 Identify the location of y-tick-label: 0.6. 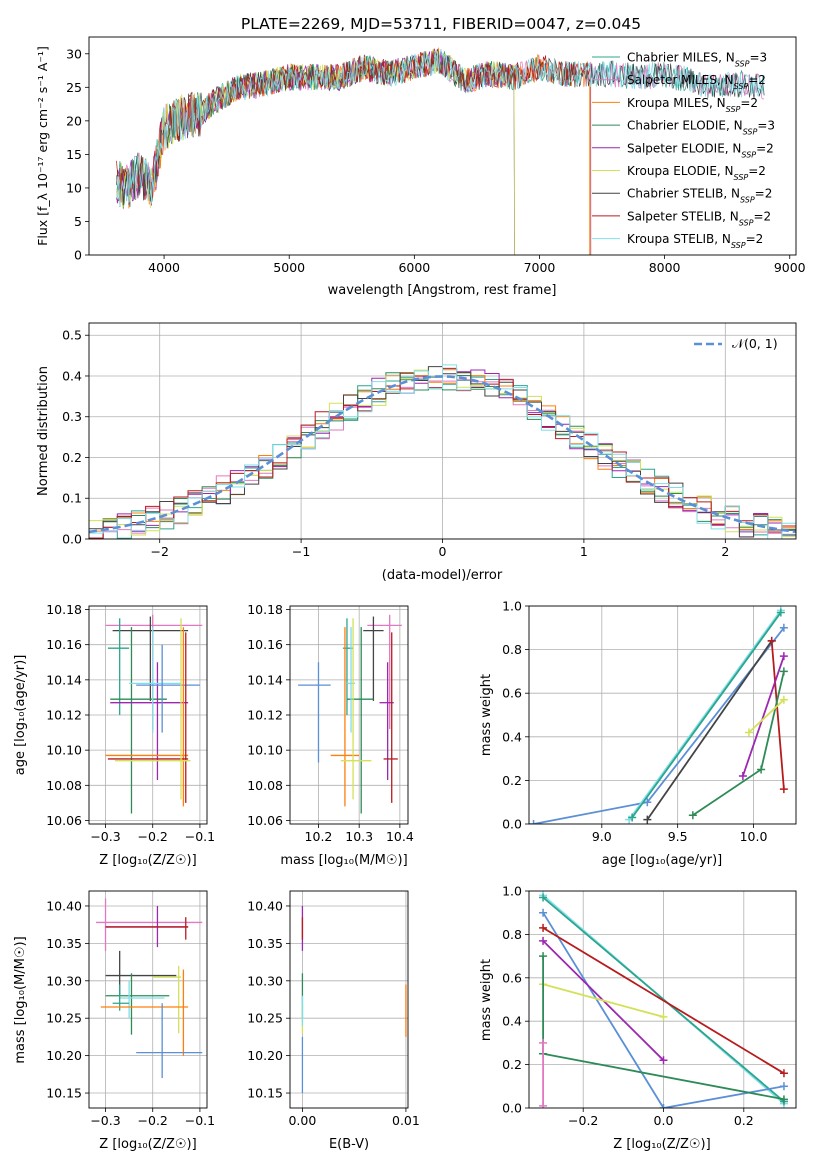
(512, 693).